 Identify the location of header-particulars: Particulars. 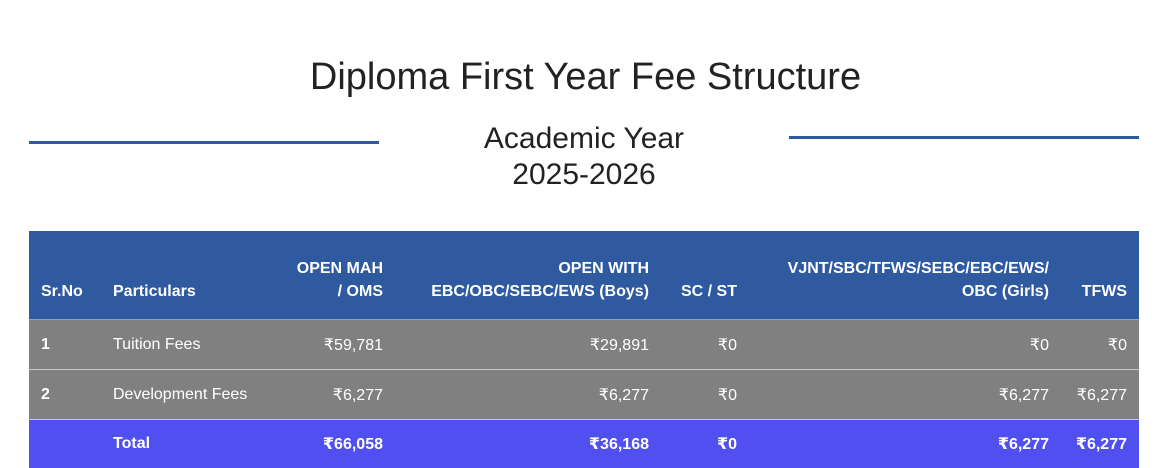
(181, 275).